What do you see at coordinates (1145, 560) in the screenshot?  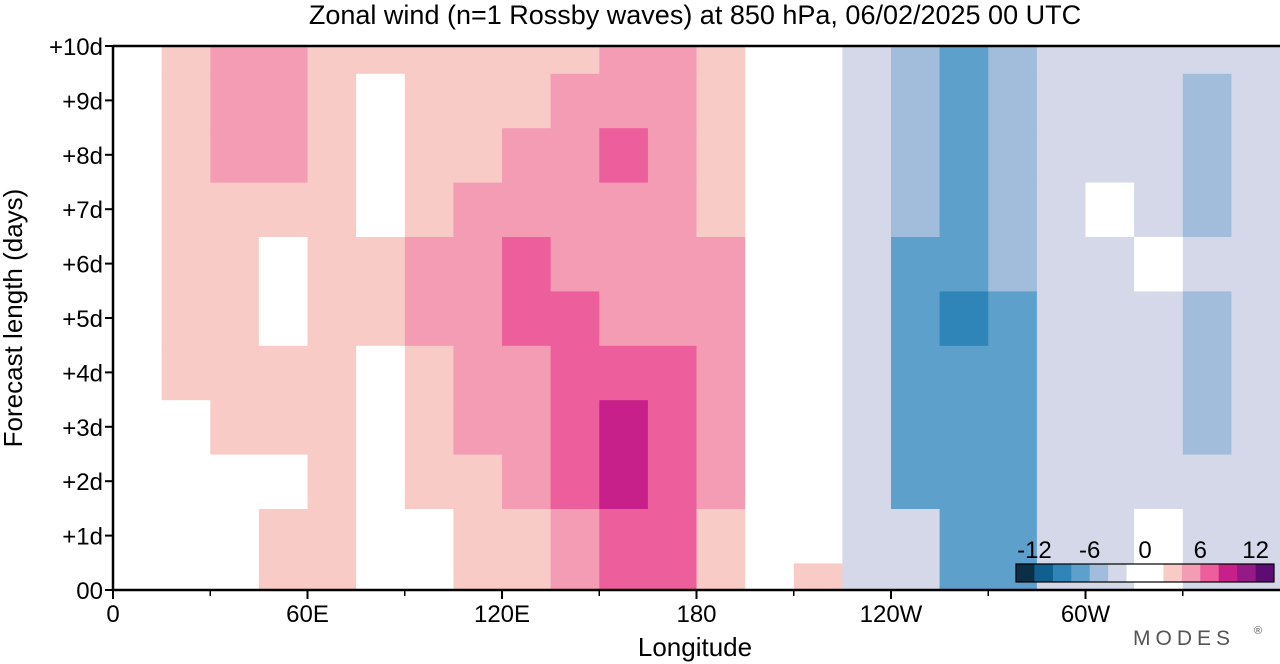 I see `colorbar: -12 -6 0 6 12` at bounding box center [1145, 560].